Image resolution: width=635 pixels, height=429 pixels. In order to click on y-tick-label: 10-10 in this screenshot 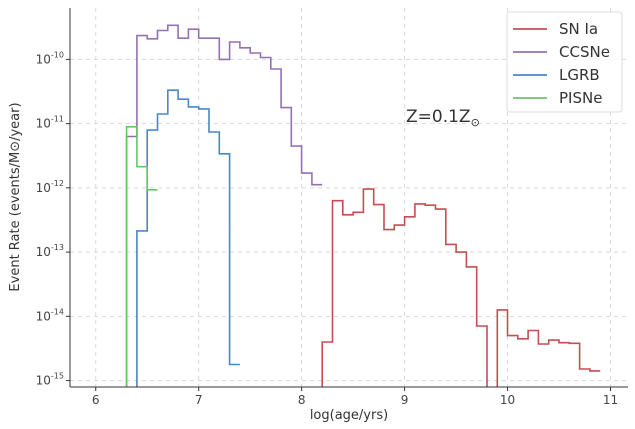, I will do `click(50, 58)`.